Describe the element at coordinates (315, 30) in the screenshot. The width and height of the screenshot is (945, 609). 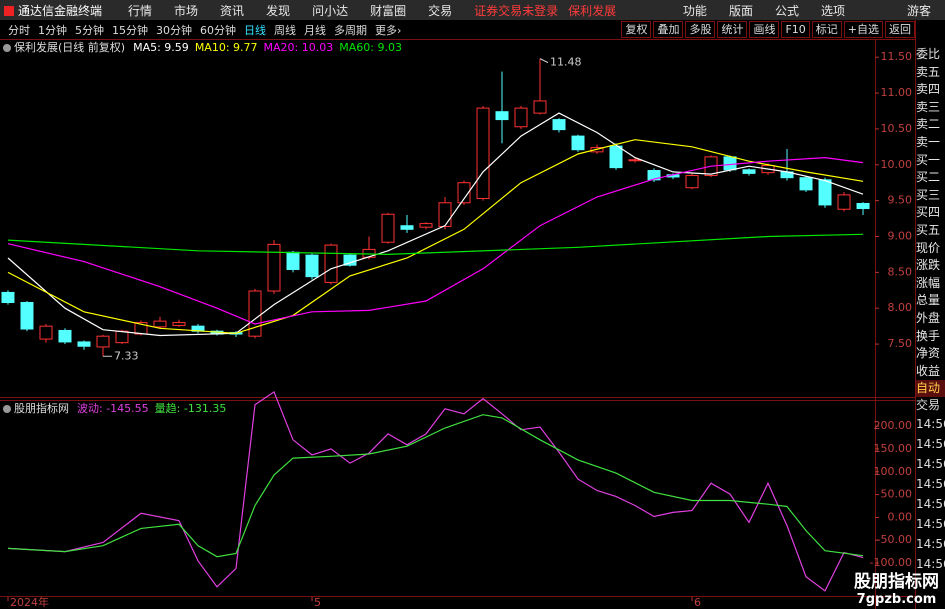
I see `period-tab: 月线` at that location.